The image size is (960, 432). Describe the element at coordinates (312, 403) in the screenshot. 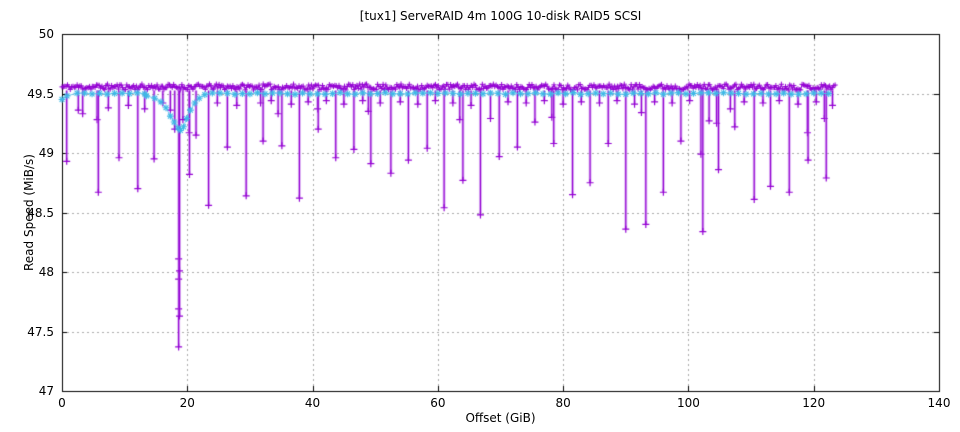

I see `x-tick-label: 40` at that location.